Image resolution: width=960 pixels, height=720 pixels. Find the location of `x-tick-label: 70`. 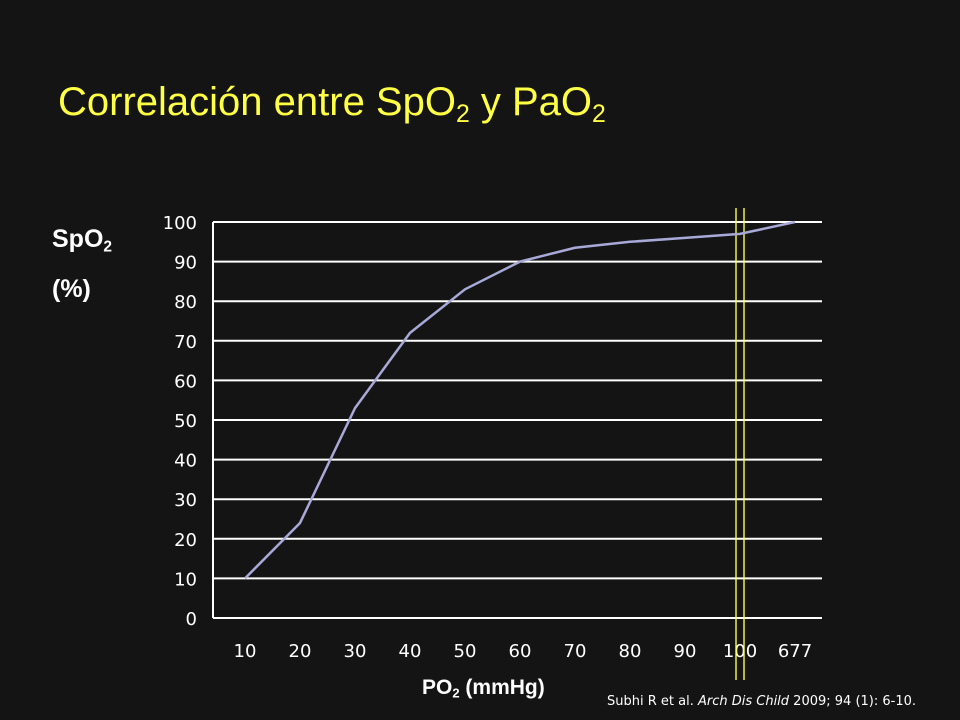

x-tick-label: 70 is located at coordinates (575, 651).